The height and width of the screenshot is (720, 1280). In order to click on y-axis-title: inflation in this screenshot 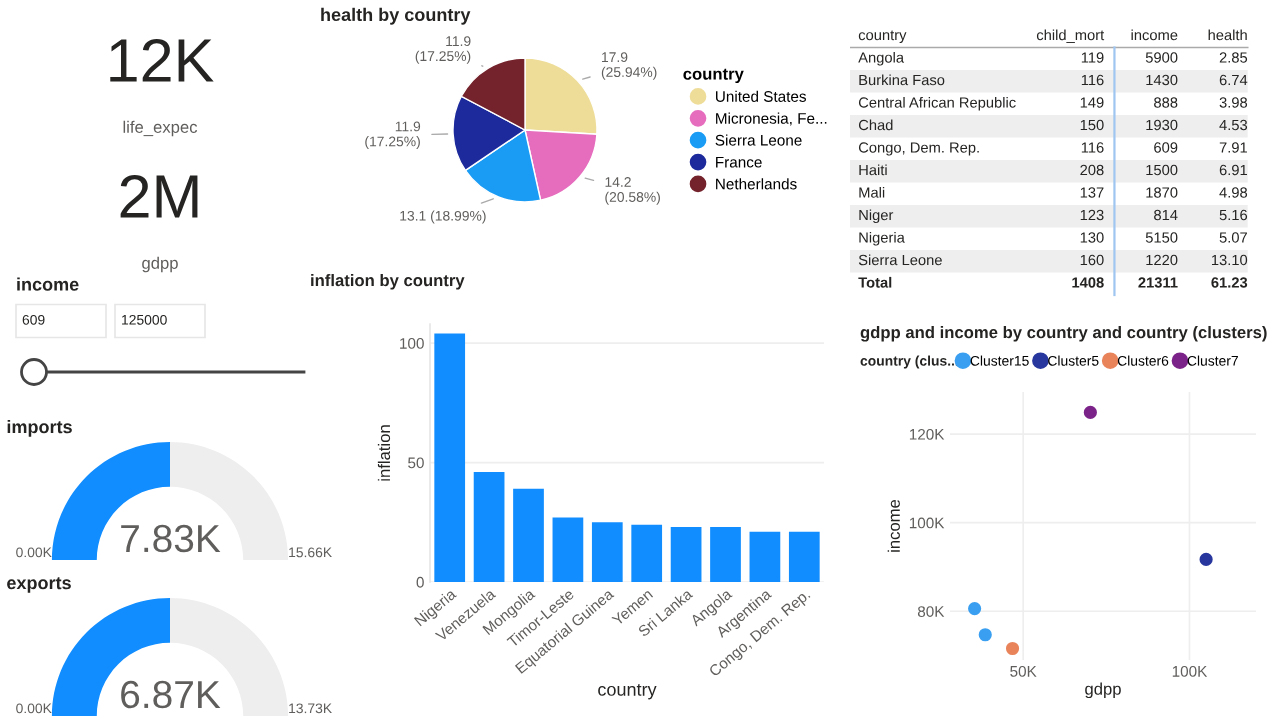, I will do `click(384, 453)`.